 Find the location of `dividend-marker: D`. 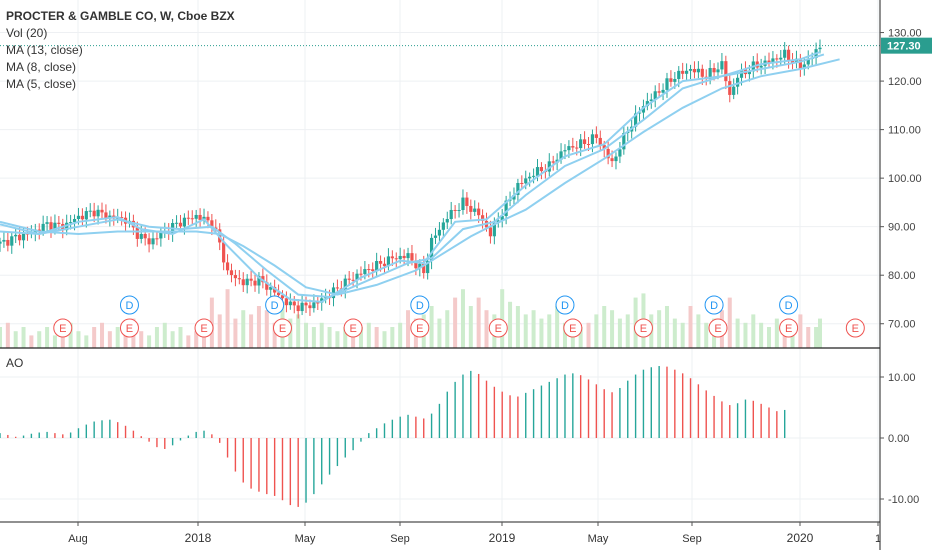

dividend-marker: D is located at coordinates (420, 305).